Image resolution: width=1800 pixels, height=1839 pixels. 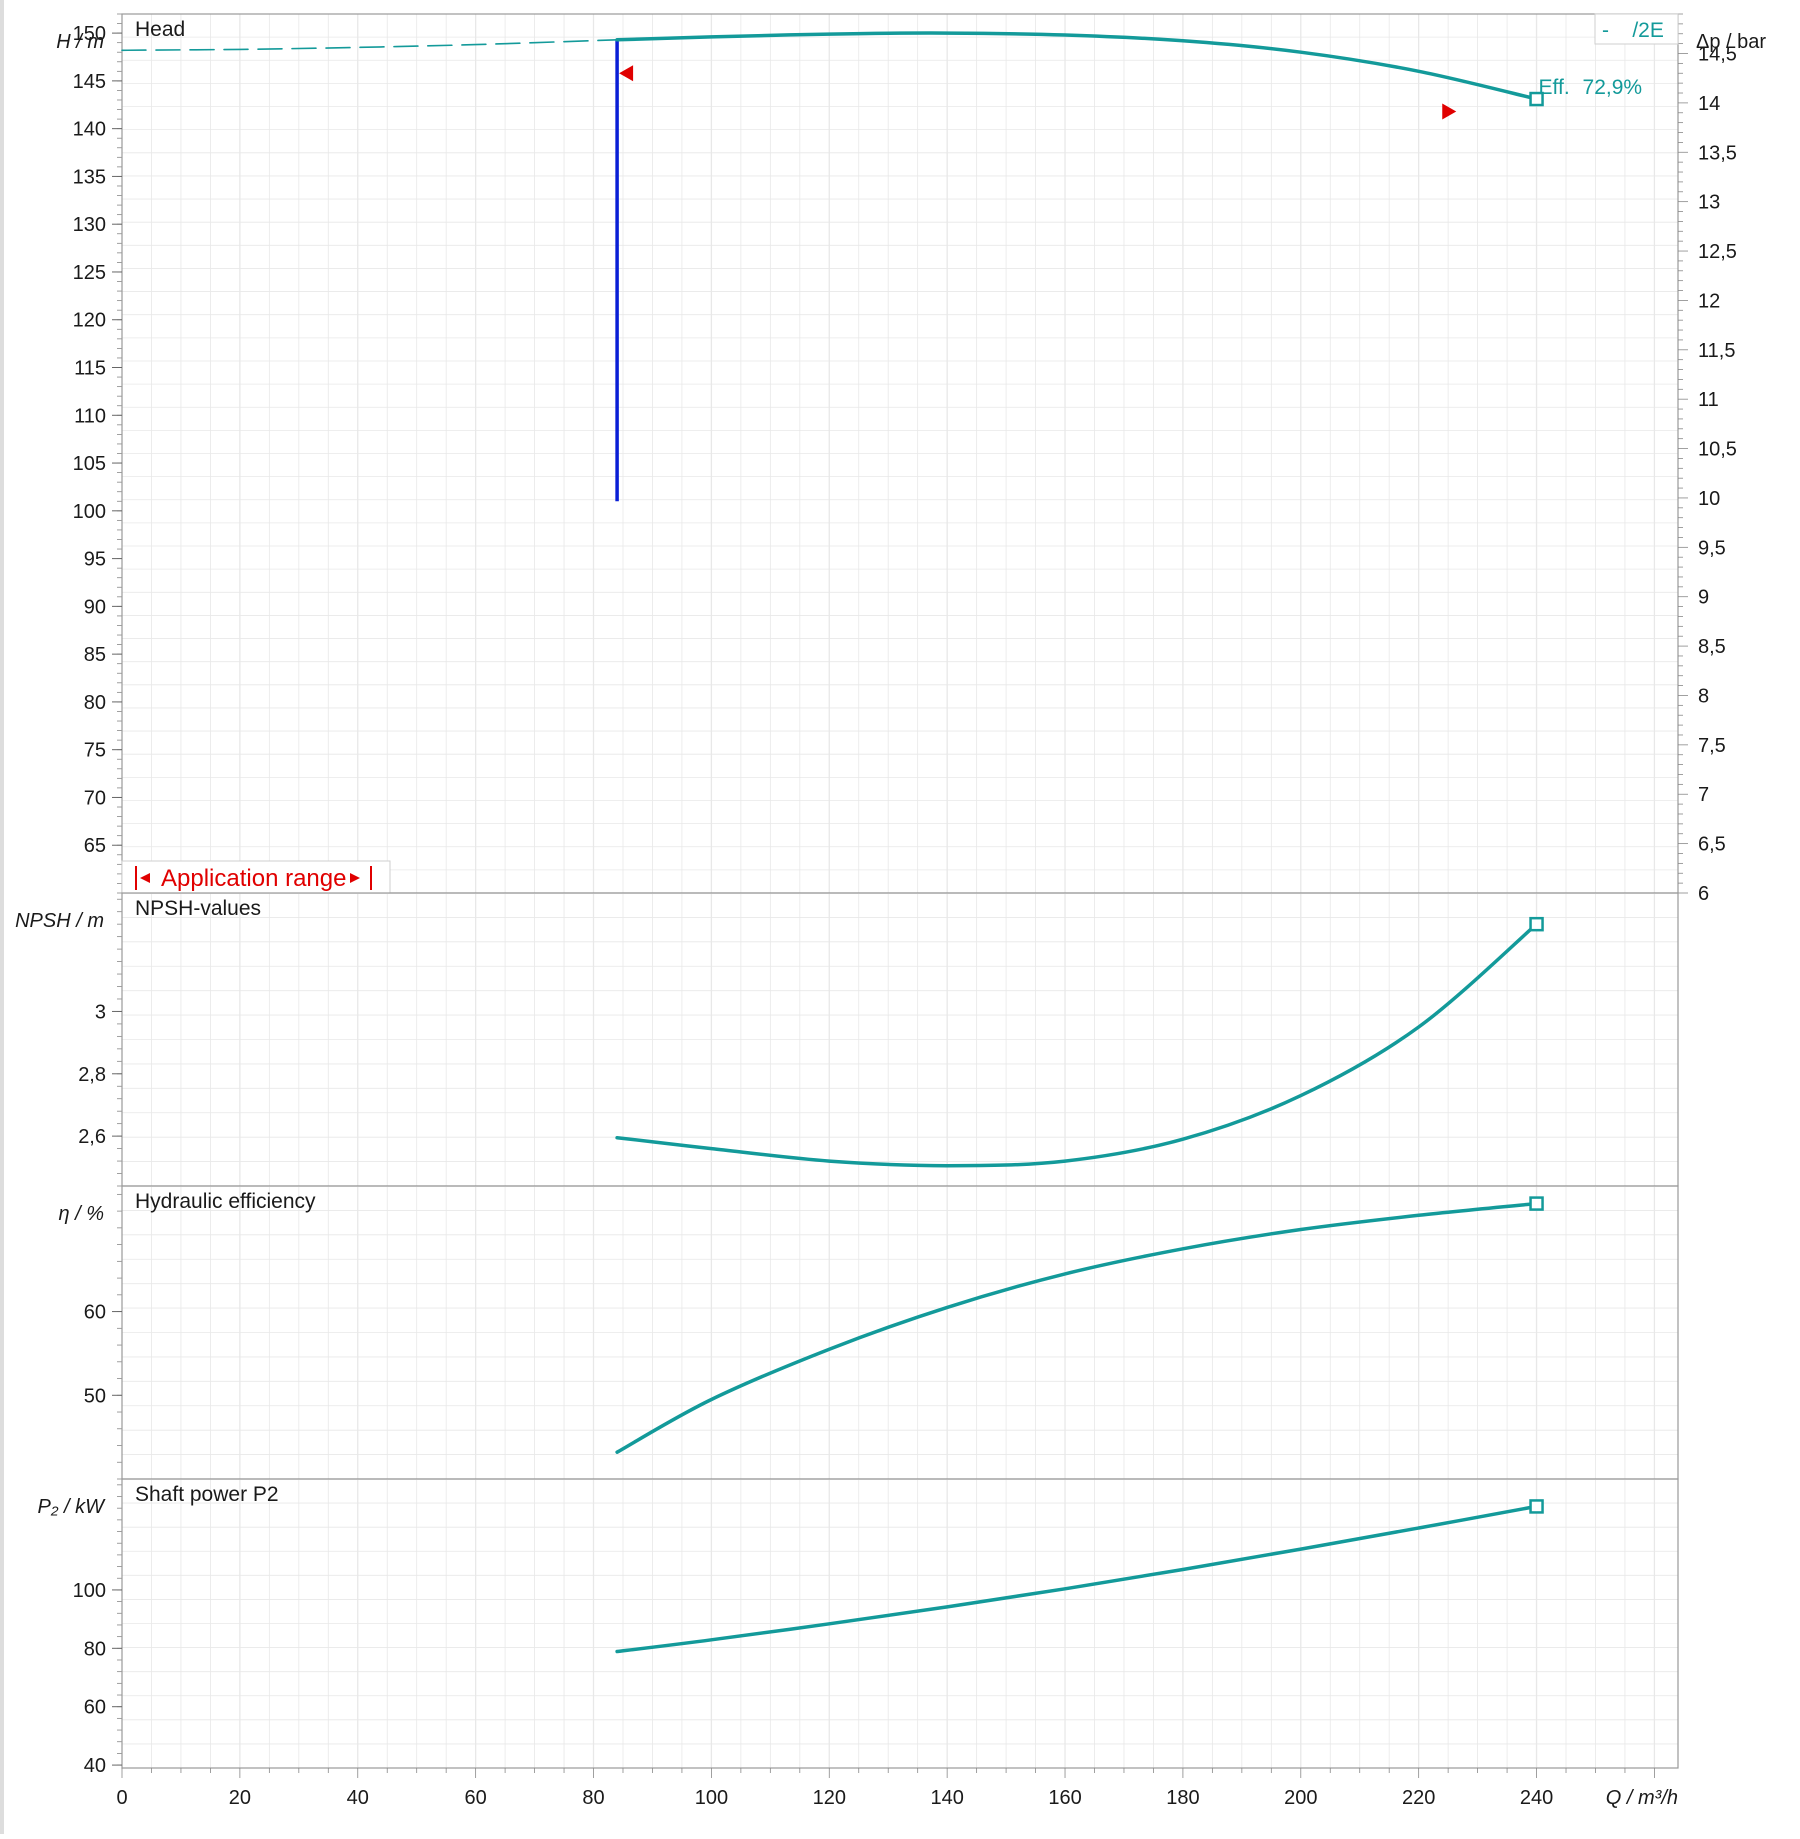 What do you see at coordinates (90, 416) in the screenshot?
I see `y-tick-label: 110` at bounding box center [90, 416].